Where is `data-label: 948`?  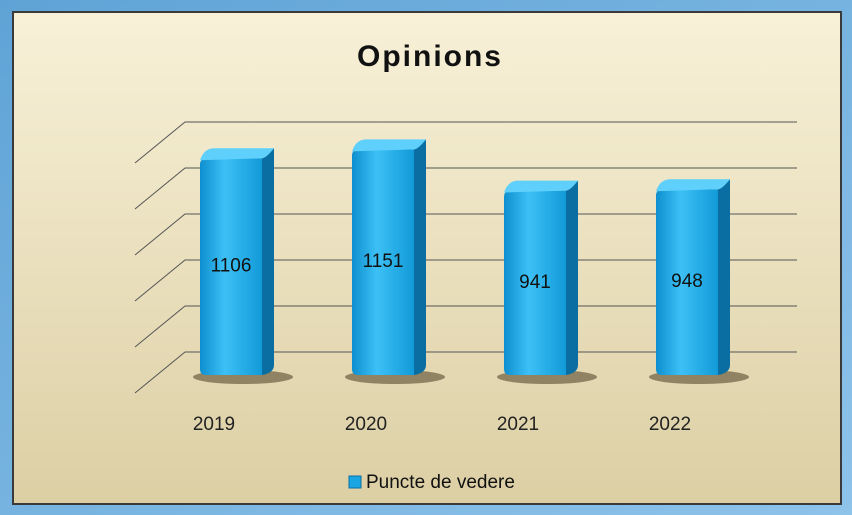
data-label: 948 is located at coordinates (687, 281).